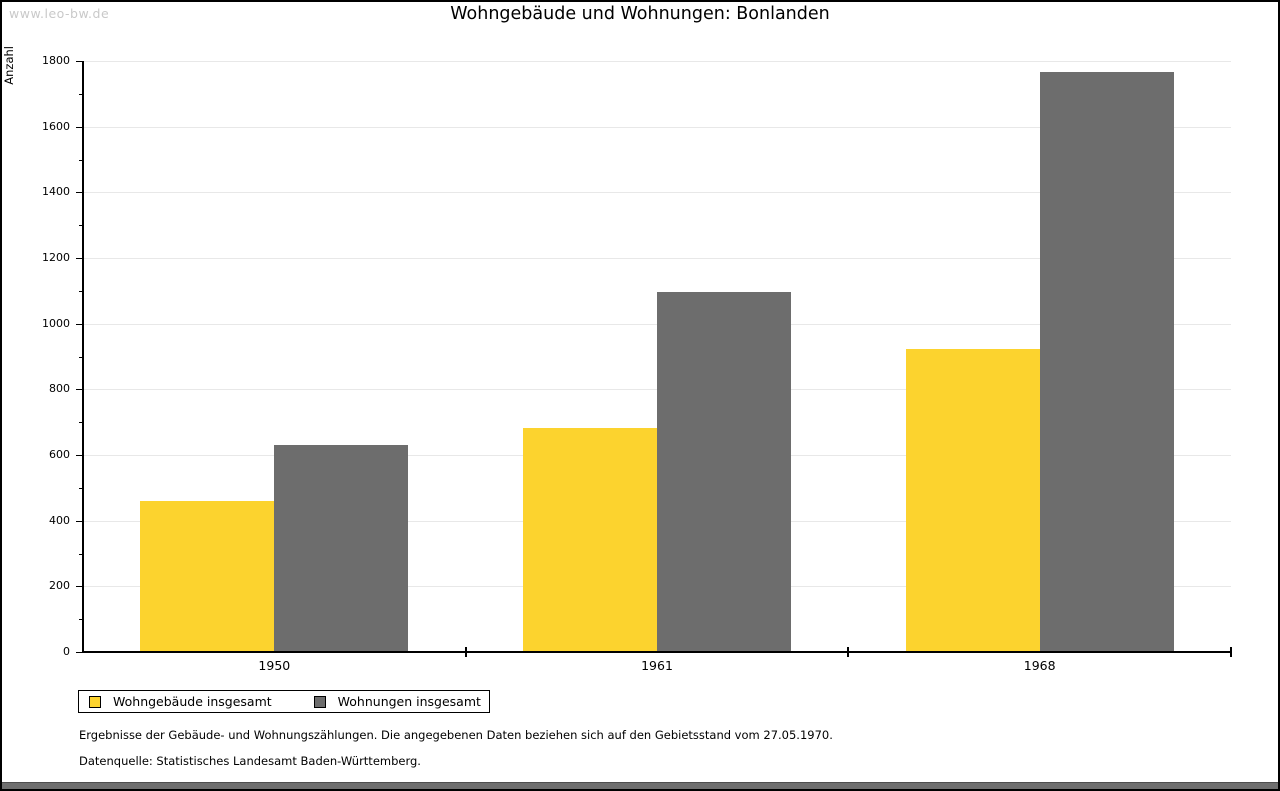 The width and height of the screenshot is (1280, 791). I want to click on x-category-label: 1961, so click(657, 665).